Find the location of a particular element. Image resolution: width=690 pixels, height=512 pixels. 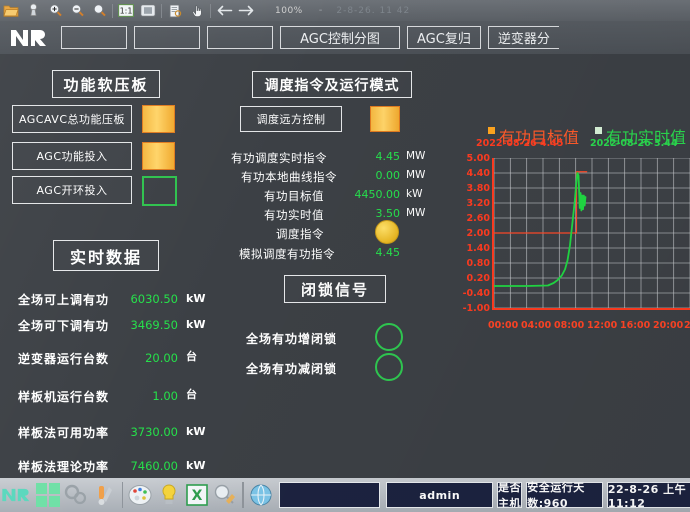

taskbar: X admin 是否主机 安全运行天数:960 22-8-26 上午11:12 is located at coordinates (345, 495).